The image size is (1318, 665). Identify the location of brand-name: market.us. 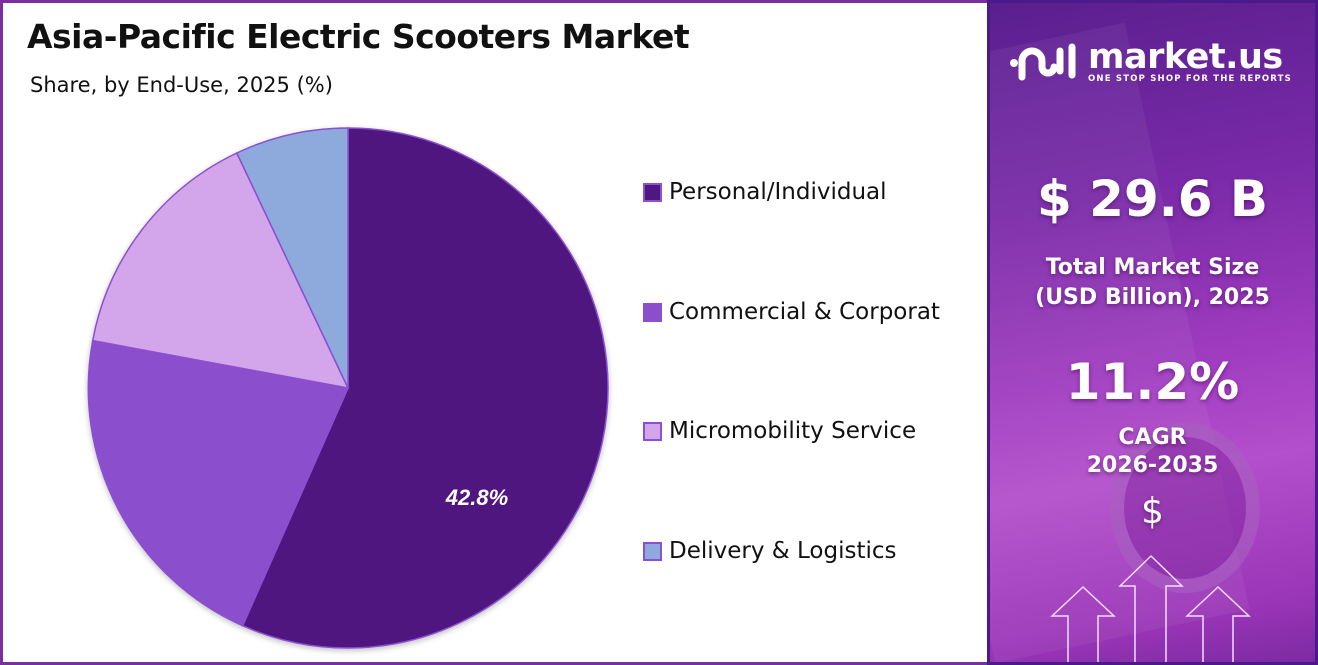
(1185, 57).